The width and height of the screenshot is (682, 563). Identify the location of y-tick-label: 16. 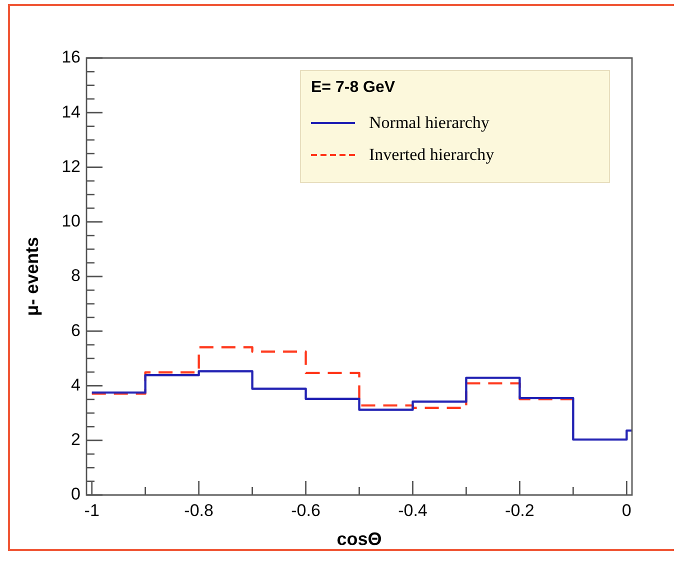
(71, 57).